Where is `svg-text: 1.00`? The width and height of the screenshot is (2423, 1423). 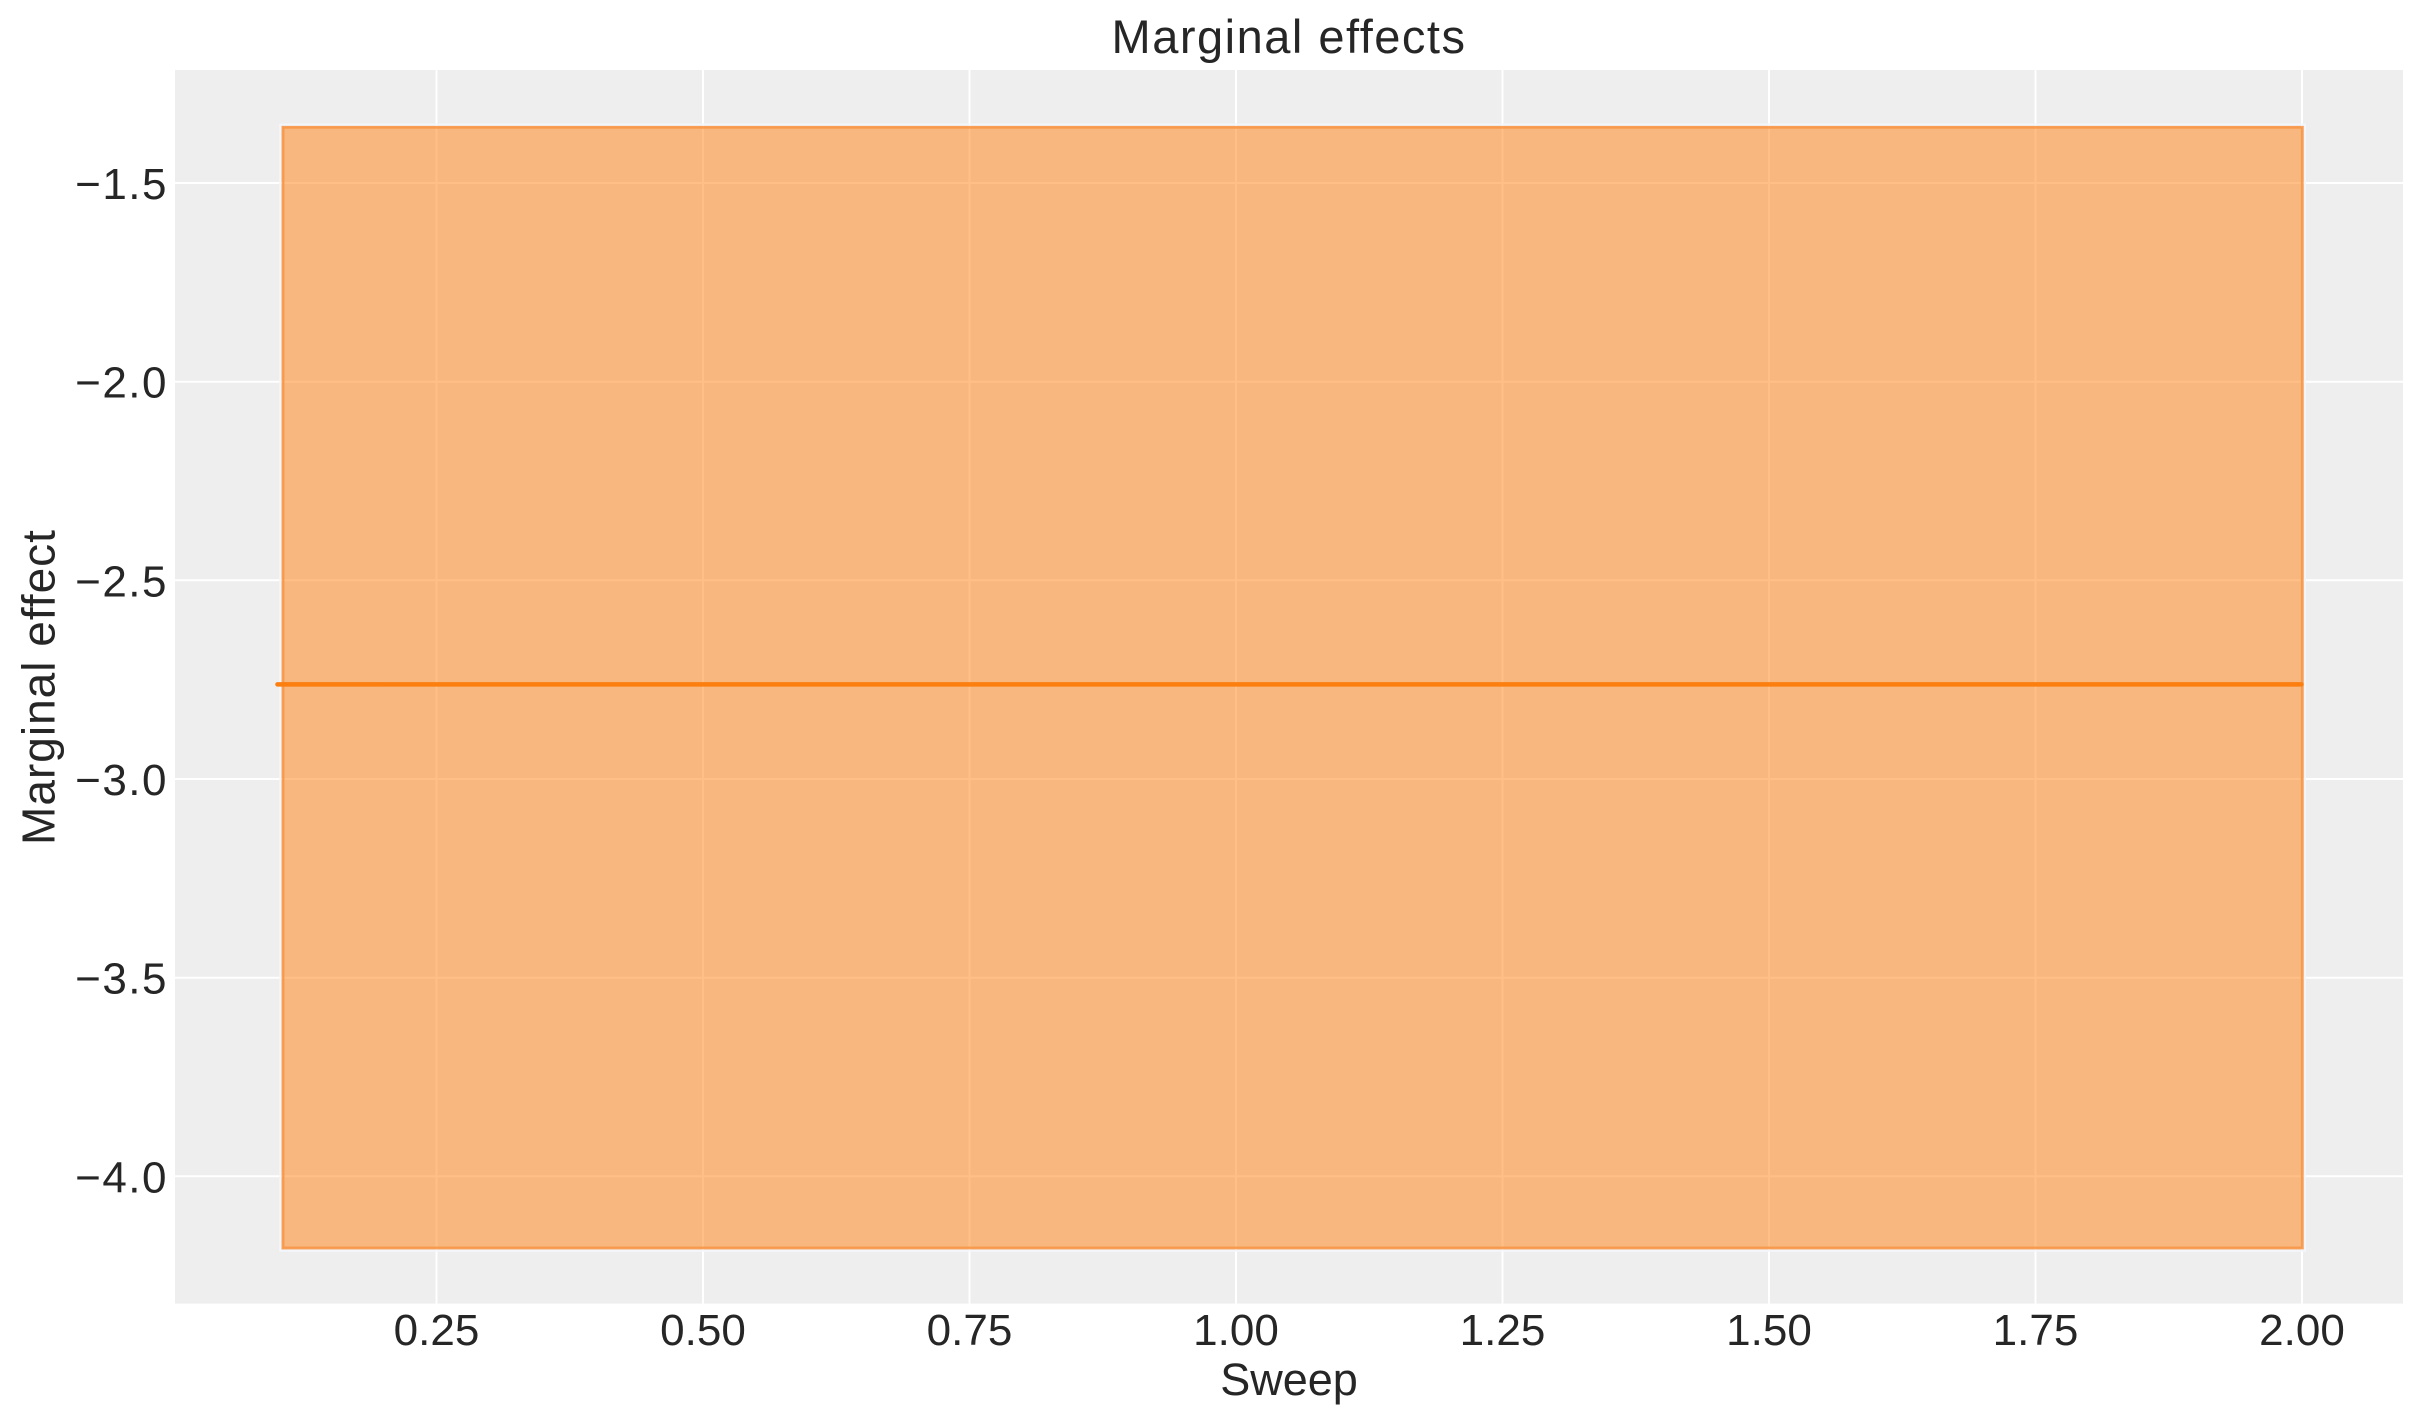 svg-text: 1.00 is located at coordinates (1236, 1330).